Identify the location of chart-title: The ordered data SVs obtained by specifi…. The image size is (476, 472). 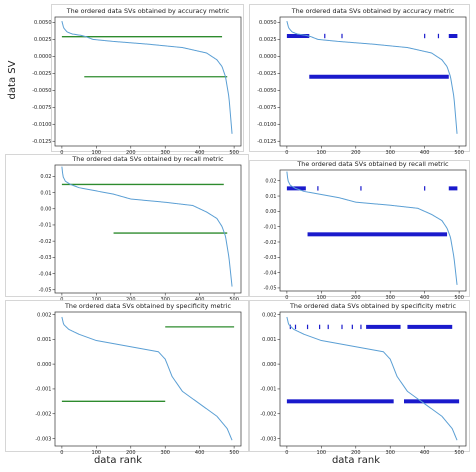
(147, 306).